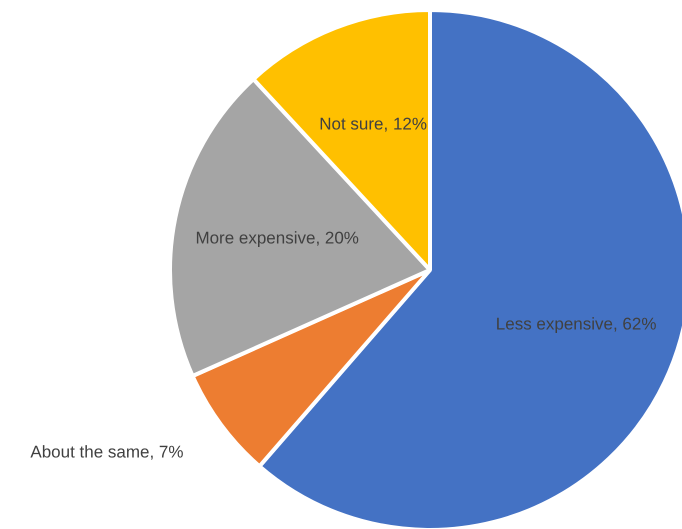  Describe the element at coordinates (277, 238) in the screenshot. I see `slice-label: More expensive, 20%` at that location.